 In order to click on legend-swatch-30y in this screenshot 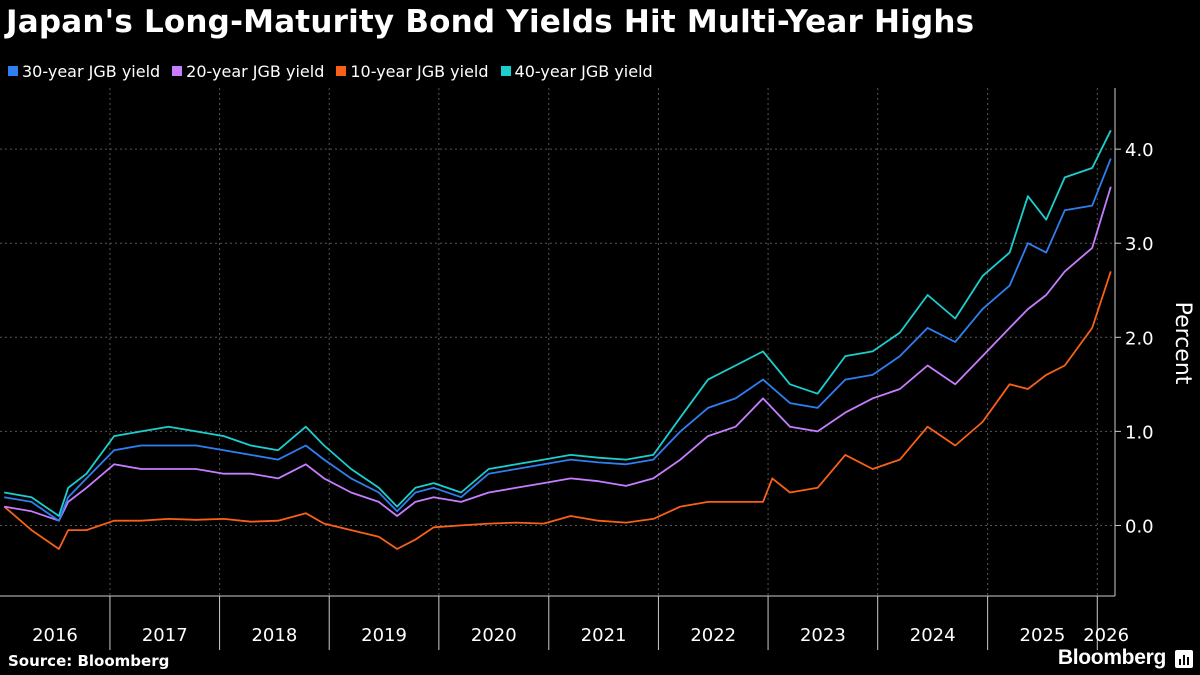, I will do `click(13, 71)`.